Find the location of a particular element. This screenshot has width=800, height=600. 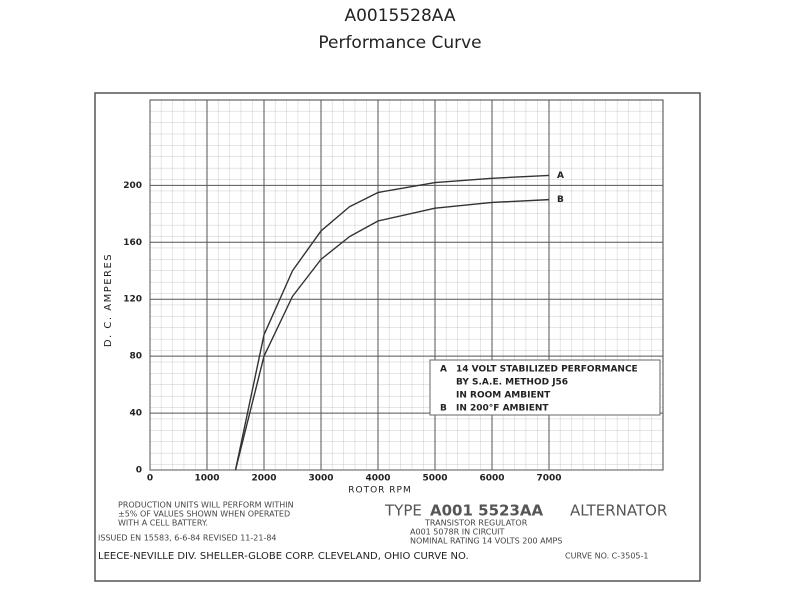

y-tick-label: 0 is located at coordinates (139, 471).